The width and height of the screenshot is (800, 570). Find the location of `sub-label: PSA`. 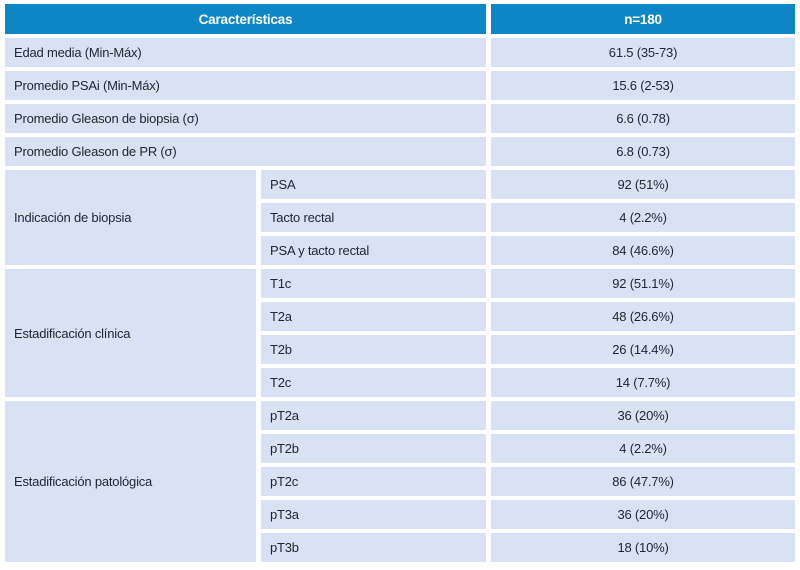

sub-label: PSA is located at coordinates (374, 184).